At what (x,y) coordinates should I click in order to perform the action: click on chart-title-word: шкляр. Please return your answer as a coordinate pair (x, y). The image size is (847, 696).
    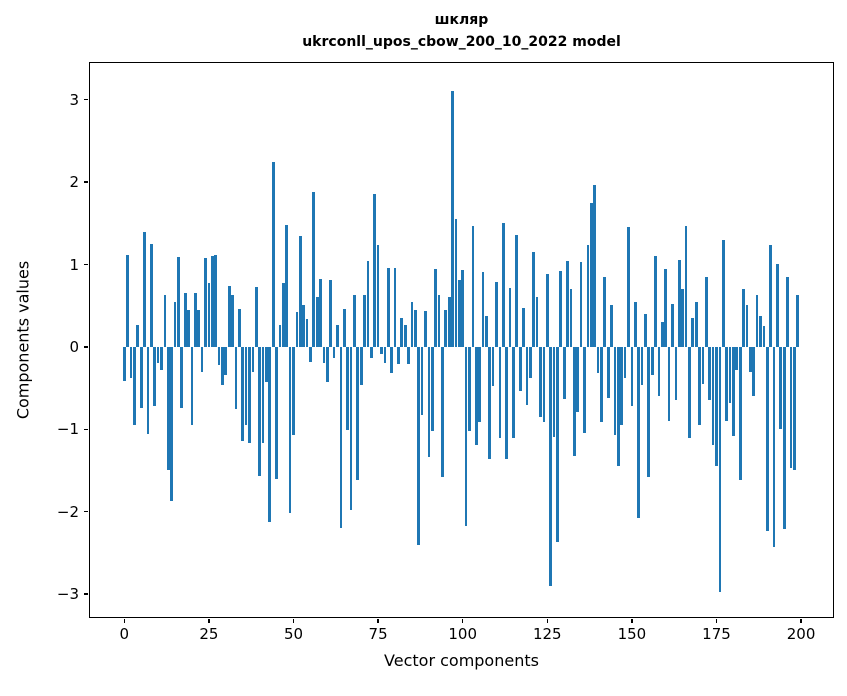
    Looking at the image, I should click on (461, 20).